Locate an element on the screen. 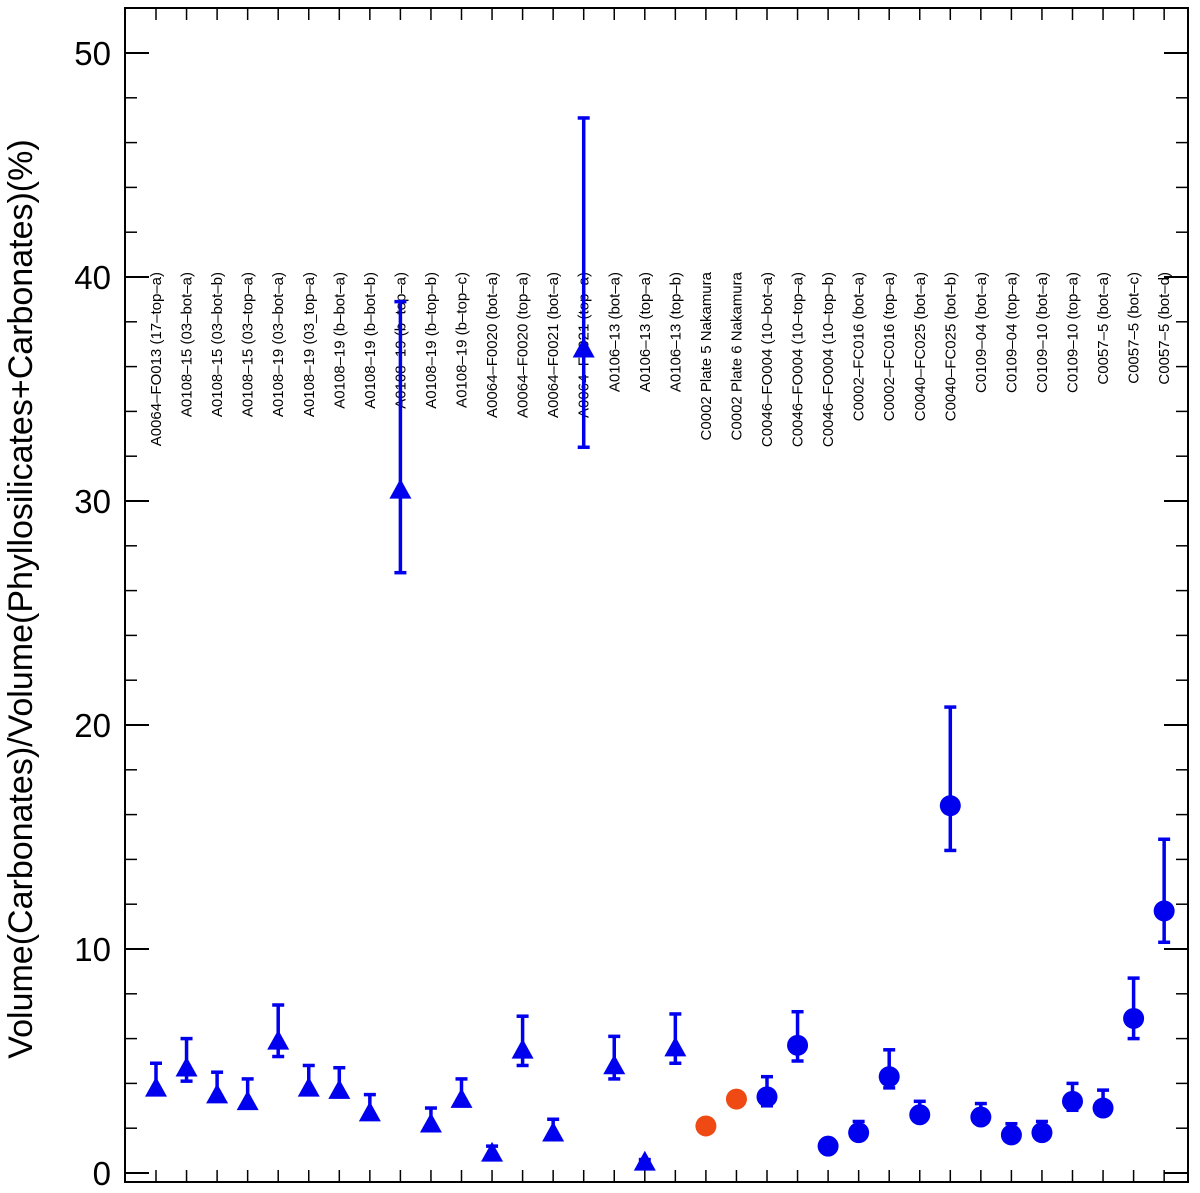  category-label: A0108–19 (03–bot–a) is located at coordinates (278, 344).